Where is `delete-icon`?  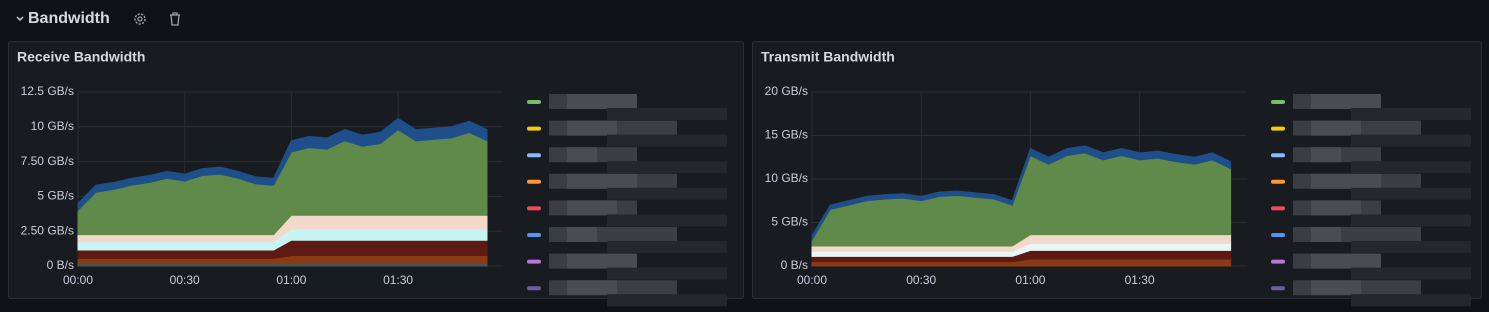 delete-icon is located at coordinates (175, 19).